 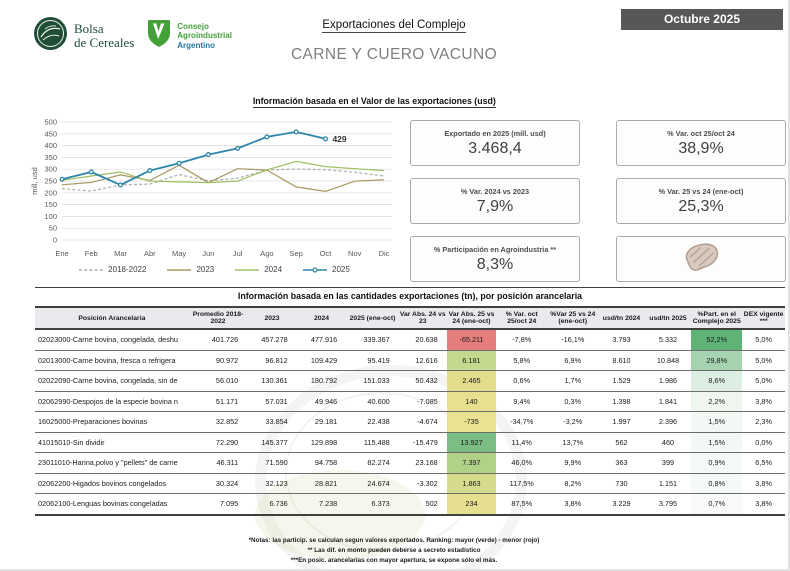 I want to click on column-header: 2023, so click(x=272, y=318).